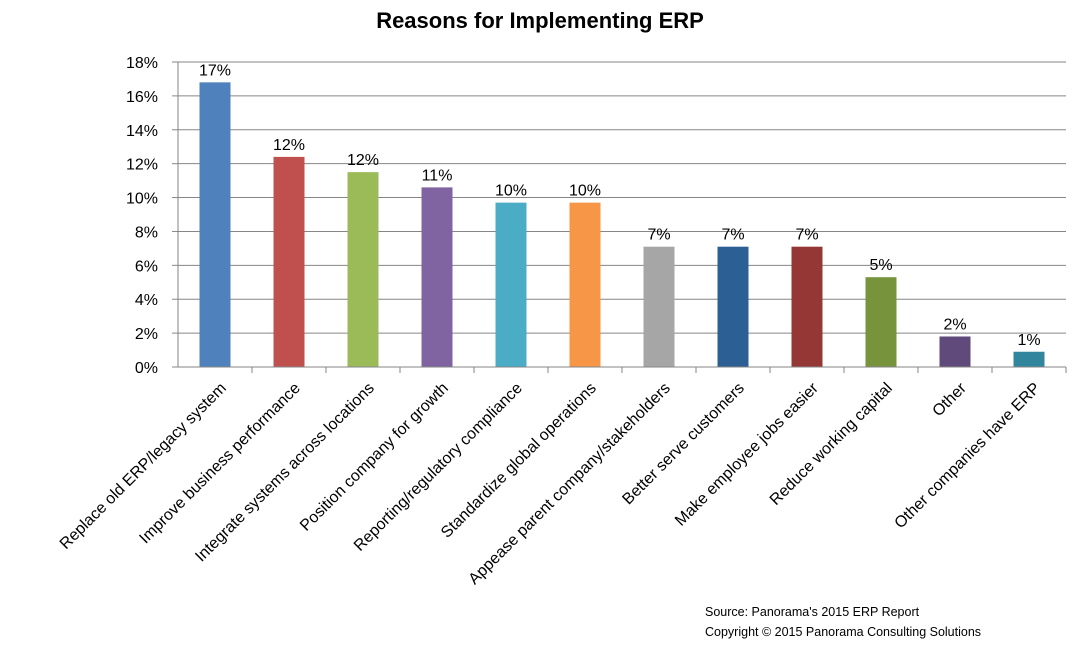 This screenshot has width=1080, height=653. Describe the element at coordinates (954, 325) in the screenshot. I see `data-label: 2%` at that location.